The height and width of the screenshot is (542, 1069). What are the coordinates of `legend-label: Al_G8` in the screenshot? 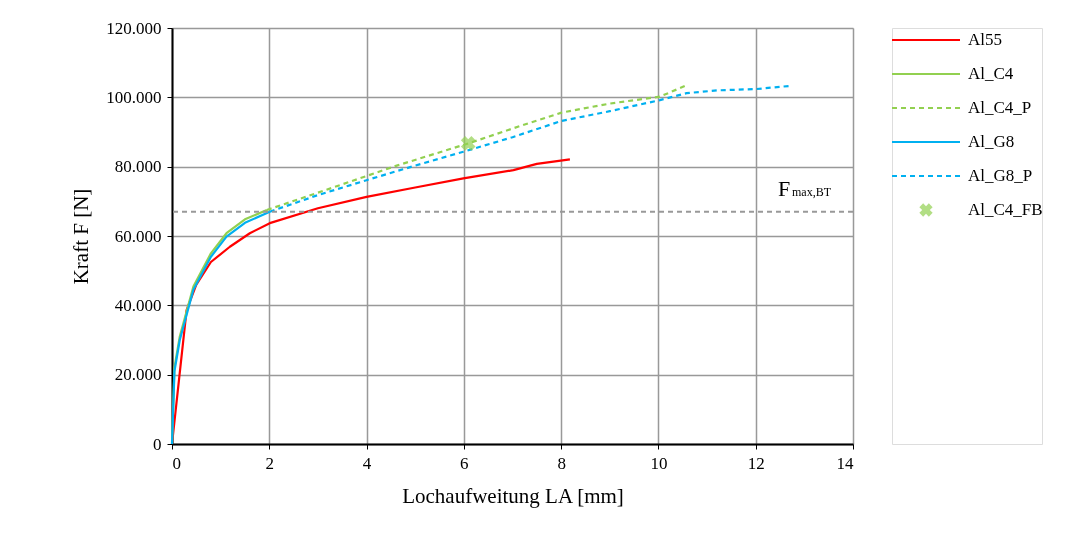 It's located at (991, 141).